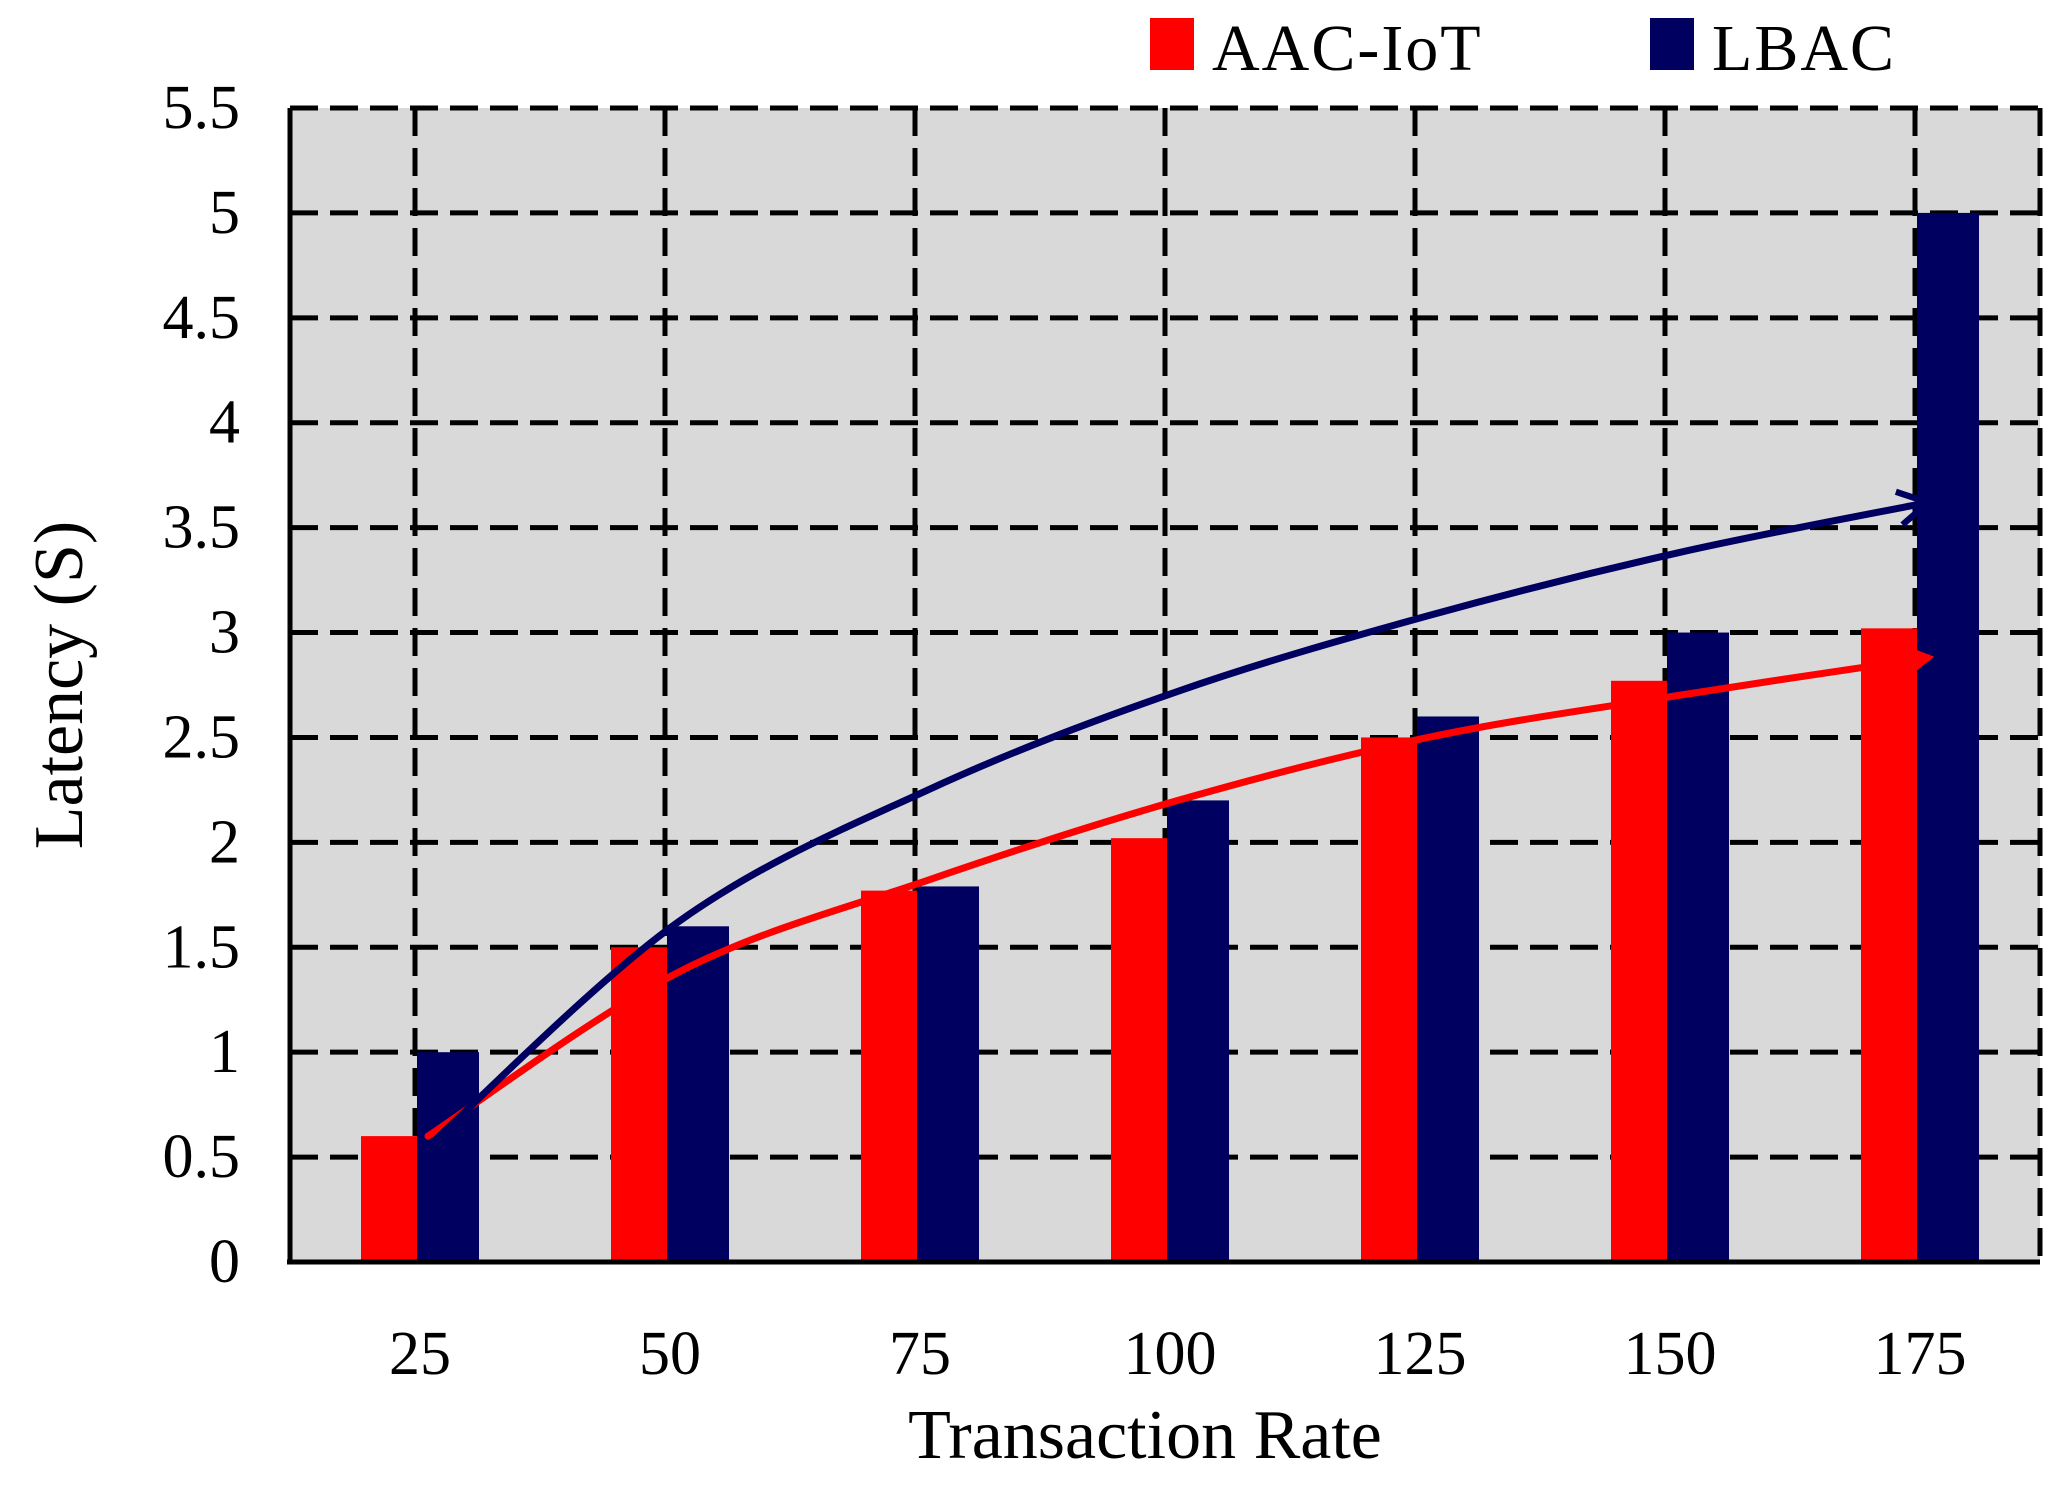  What do you see at coordinates (59, 685) in the screenshot?
I see `y-axis-title: Latency (S)` at bounding box center [59, 685].